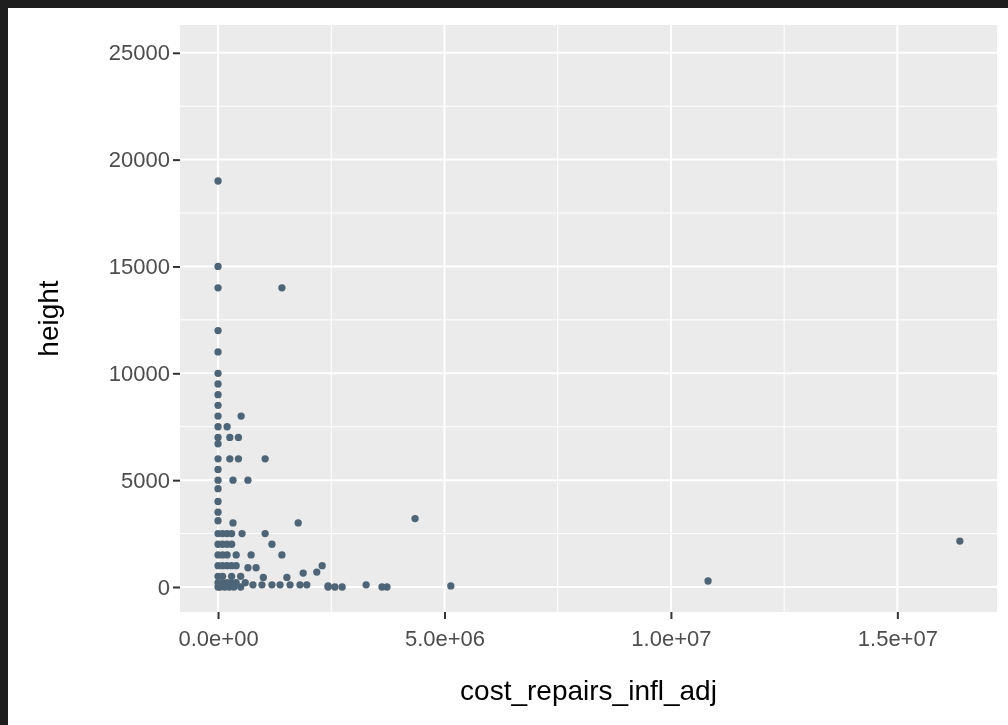  Describe the element at coordinates (145, 480) in the screenshot. I see `y-tick-label: 5000` at that location.